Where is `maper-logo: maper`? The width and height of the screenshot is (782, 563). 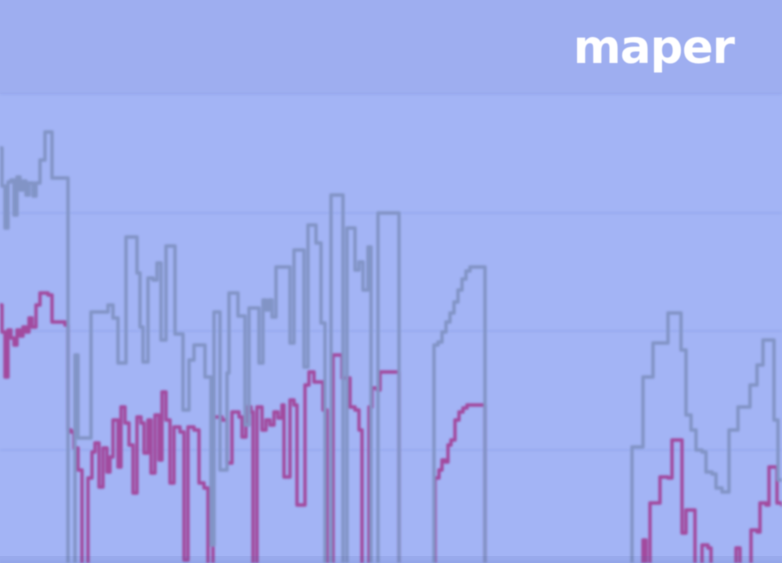 maper-logo: maper is located at coordinates (654, 47).